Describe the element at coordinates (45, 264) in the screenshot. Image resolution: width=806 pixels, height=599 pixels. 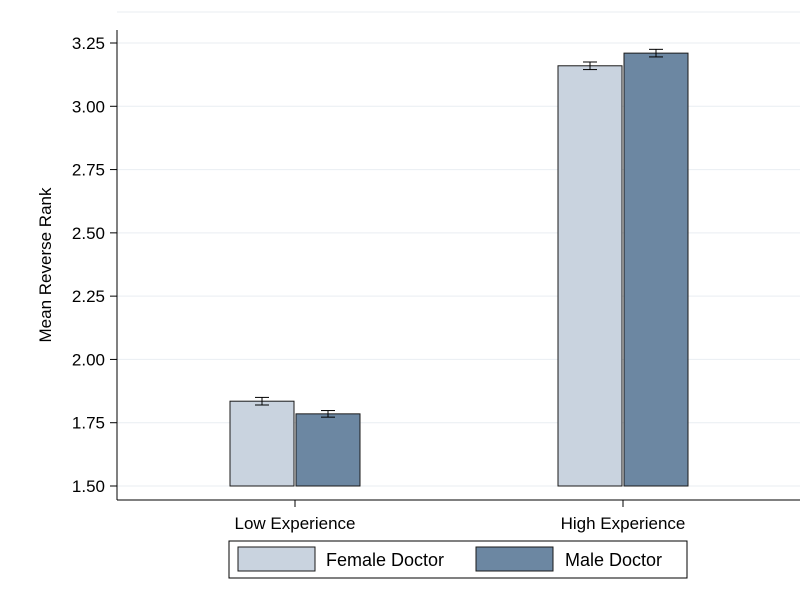
I see `y-axis-title: Mean Reverse Rank` at that location.